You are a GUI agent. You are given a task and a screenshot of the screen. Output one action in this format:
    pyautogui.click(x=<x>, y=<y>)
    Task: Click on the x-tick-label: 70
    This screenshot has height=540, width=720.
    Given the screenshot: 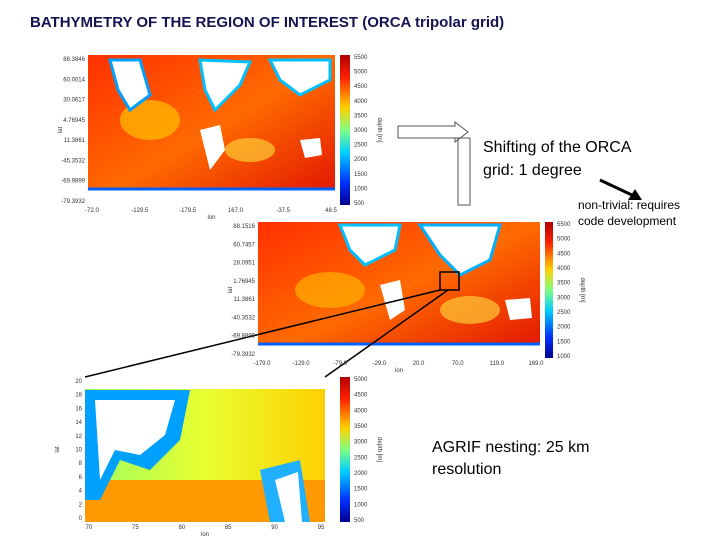 What is the action you would take?
    pyautogui.click(x=89, y=528)
    